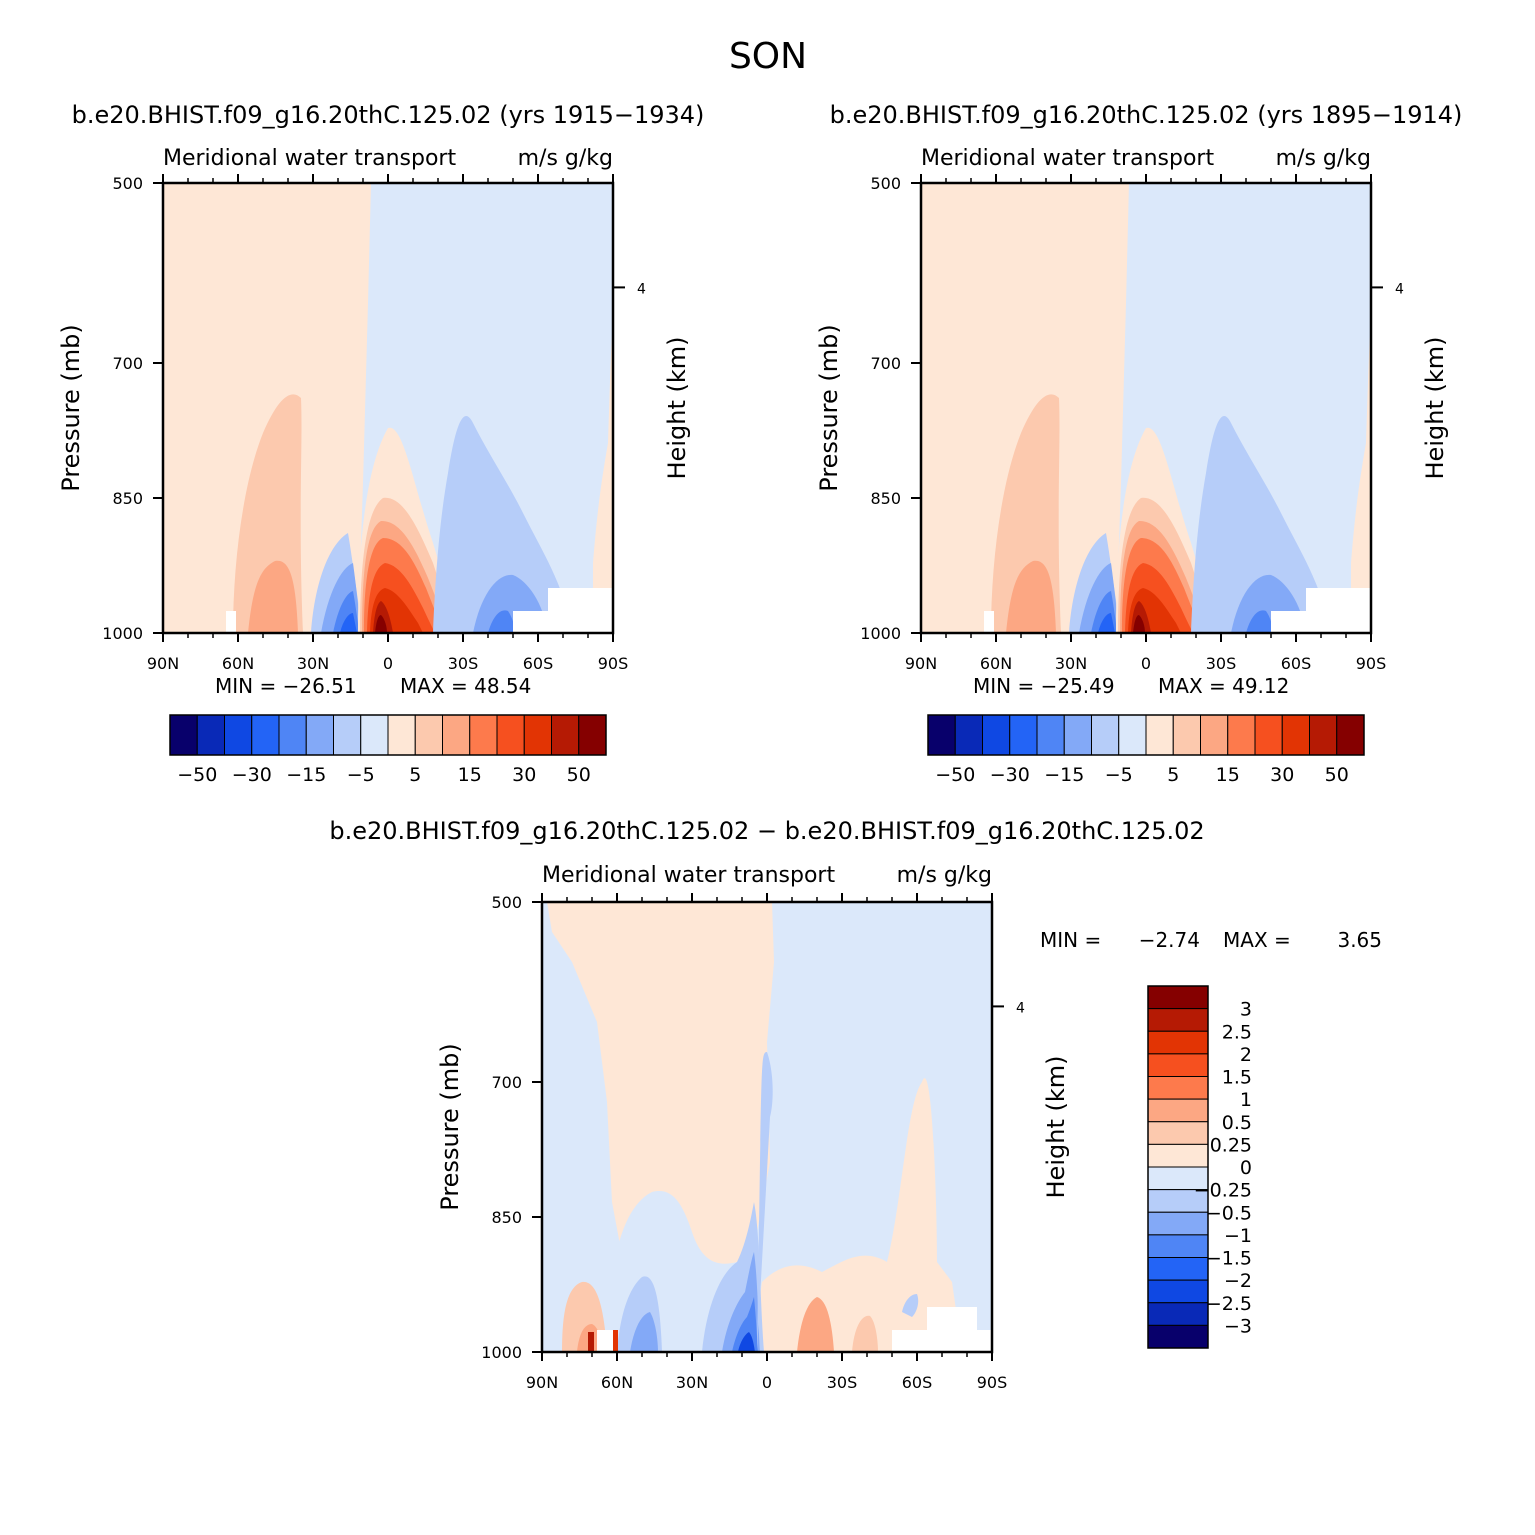 Image resolution: width=1535 pixels, height=1535 pixels. I want to click on colorbar-label: 50, so click(579, 775).